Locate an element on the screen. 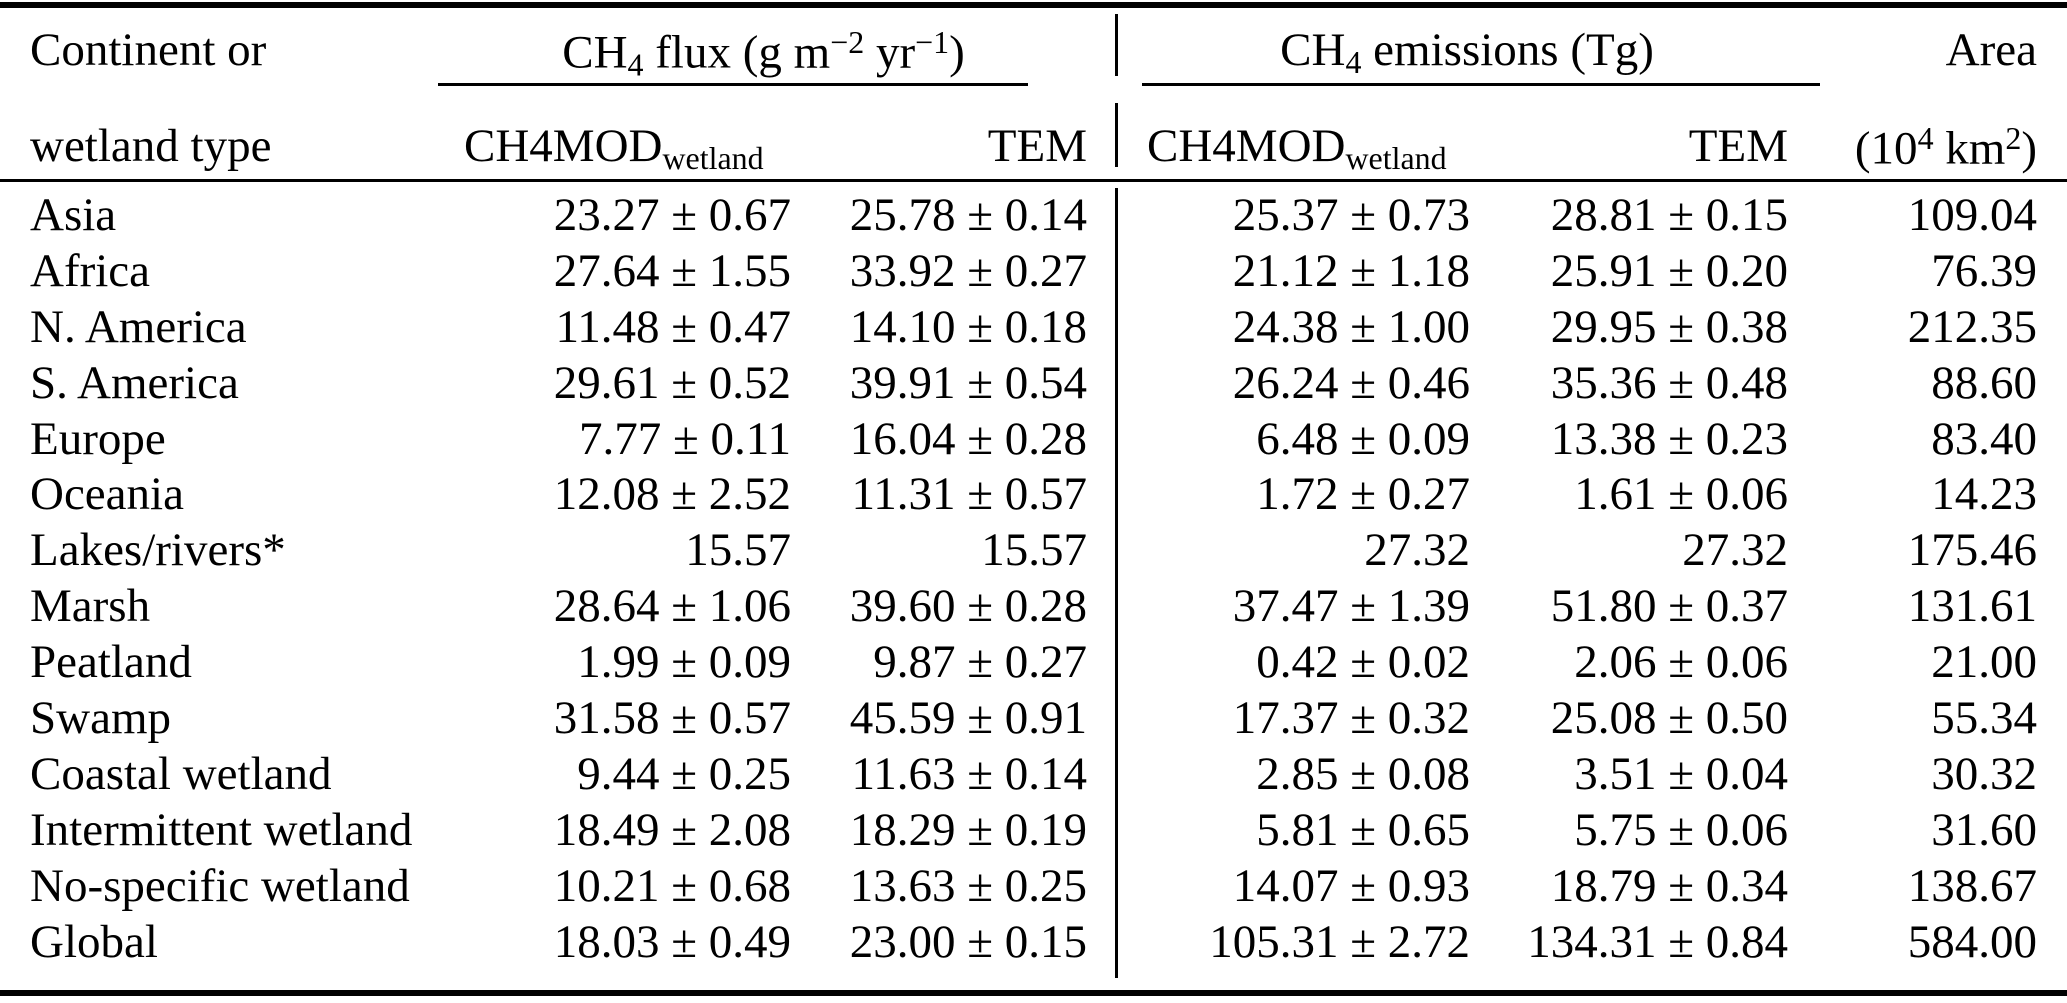  emissions-group-text: CH is located at coordinates (1313, 50).